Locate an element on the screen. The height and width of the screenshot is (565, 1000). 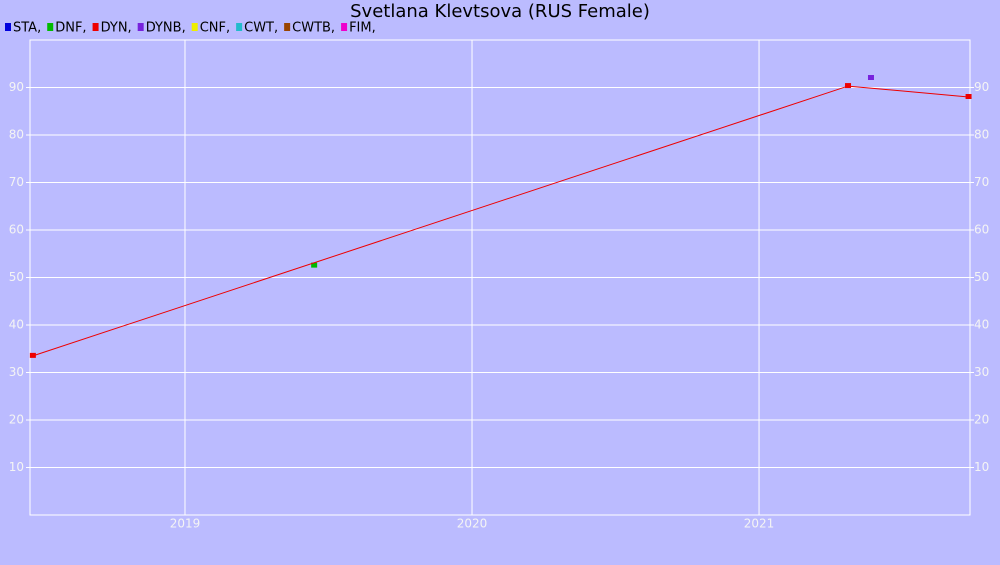
legend-label: CNF, is located at coordinates (215, 28).